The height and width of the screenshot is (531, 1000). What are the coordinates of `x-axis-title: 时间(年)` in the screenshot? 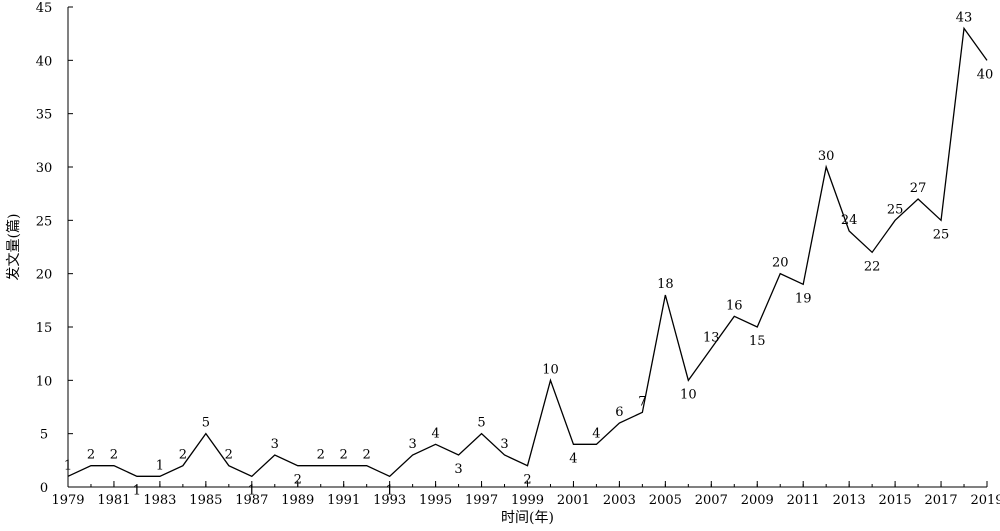 It's located at (527, 518).